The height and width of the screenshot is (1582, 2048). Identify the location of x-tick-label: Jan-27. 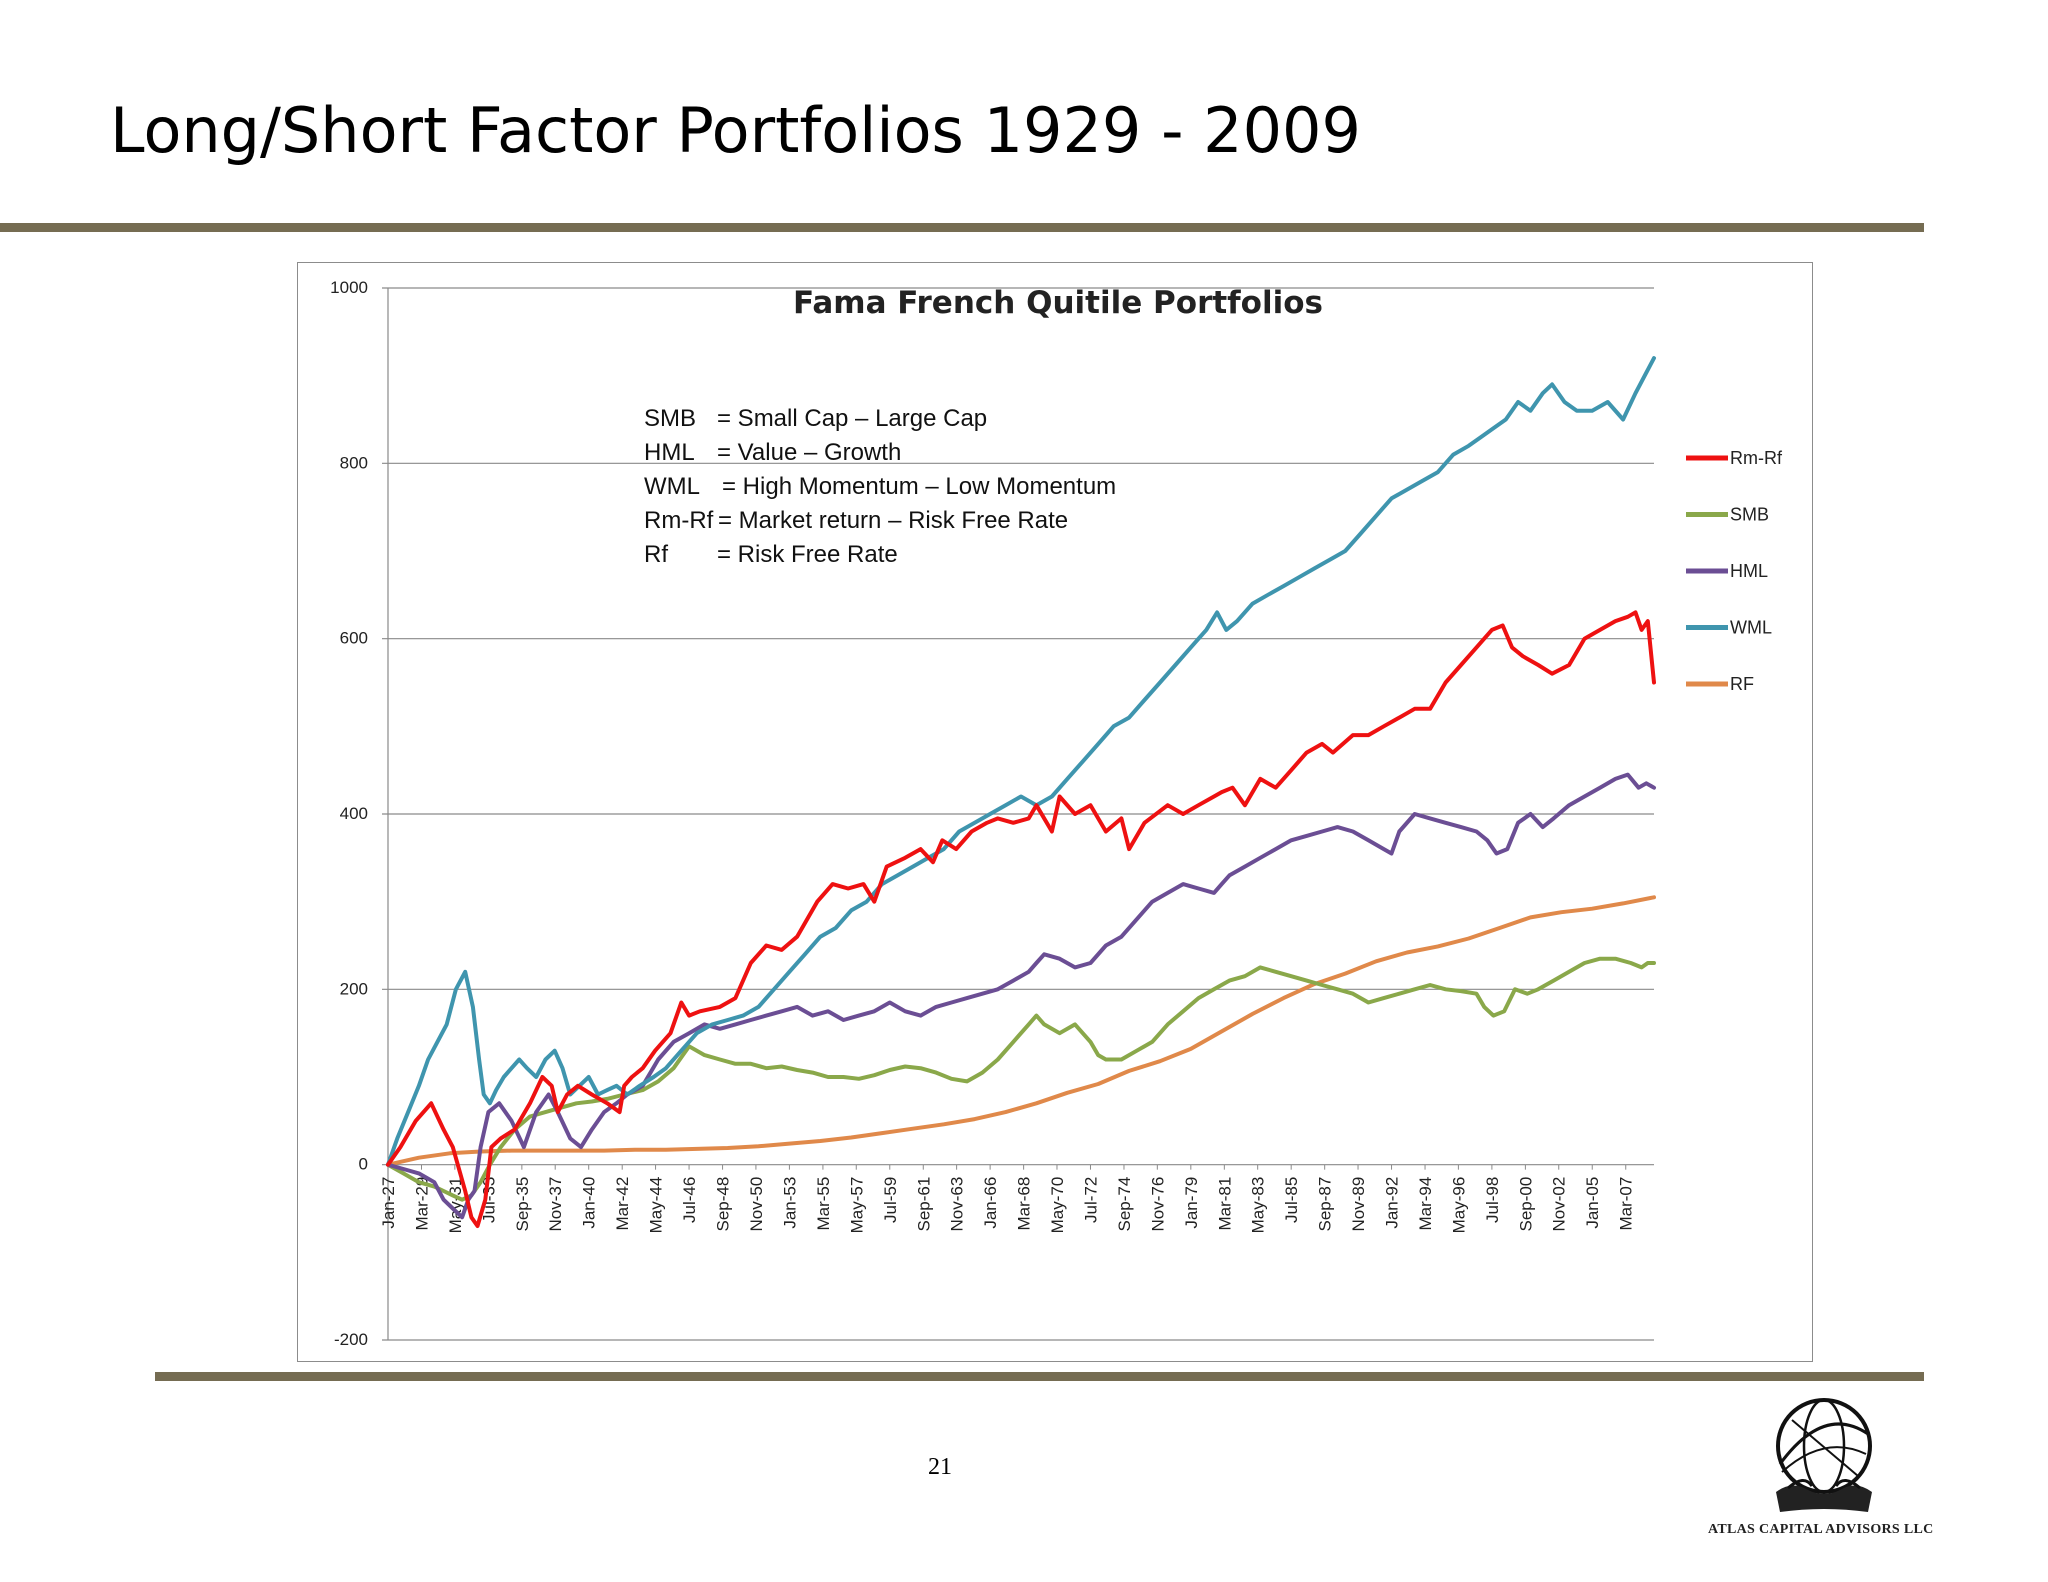
(388, 1203).